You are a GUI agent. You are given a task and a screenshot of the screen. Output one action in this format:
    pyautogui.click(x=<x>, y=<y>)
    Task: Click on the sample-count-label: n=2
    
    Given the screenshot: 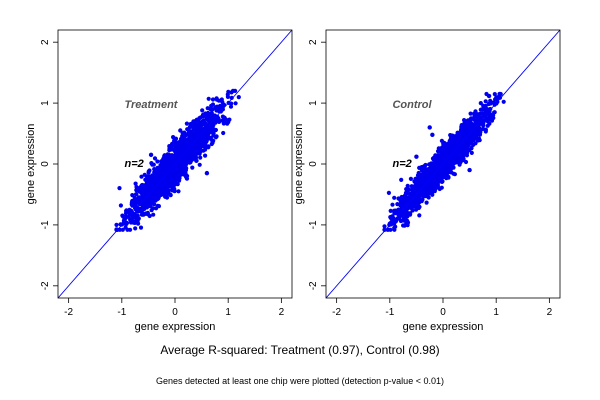 What is the action you would take?
    pyautogui.click(x=401, y=164)
    